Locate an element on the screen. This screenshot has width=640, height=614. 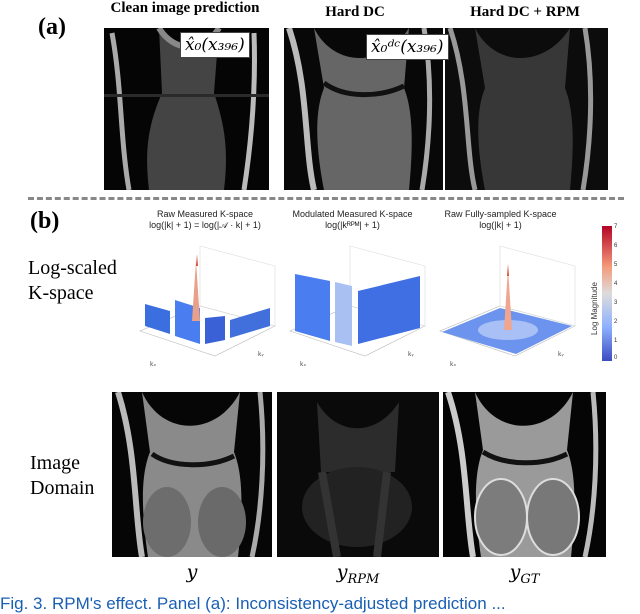
row-label-image-domain: Image Domain is located at coordinates (62, 475).